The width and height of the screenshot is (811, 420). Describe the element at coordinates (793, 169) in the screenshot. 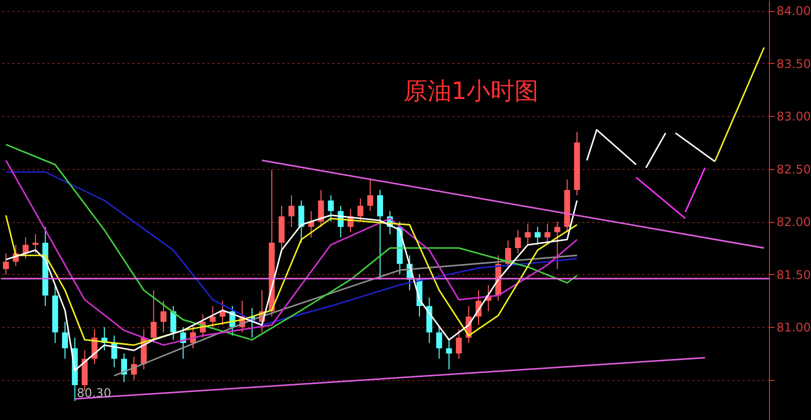

I see `y-tick-label: 82.50` at that location.